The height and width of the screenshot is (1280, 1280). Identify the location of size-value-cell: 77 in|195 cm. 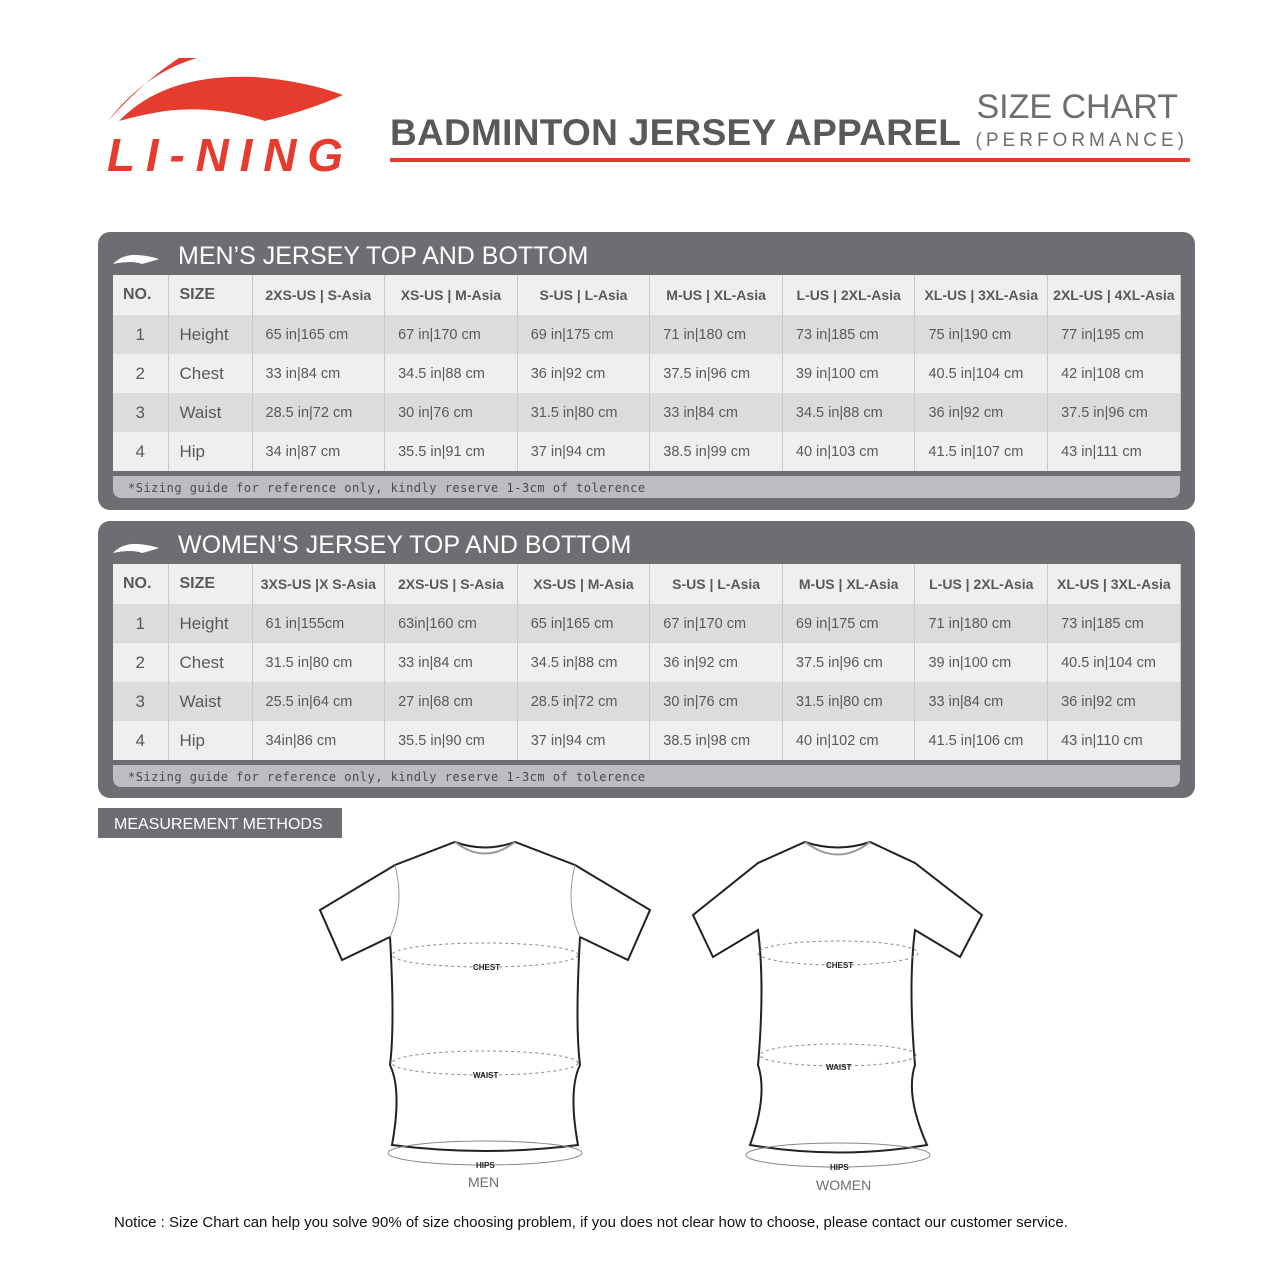
(1114, 334).